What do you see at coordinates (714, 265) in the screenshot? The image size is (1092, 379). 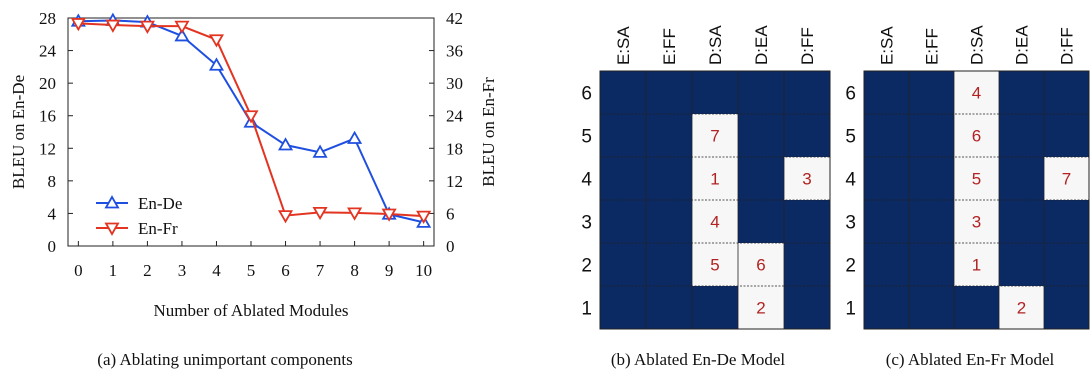 I see `heatmap-cell-label: 5` at bounding box center [714, 265].